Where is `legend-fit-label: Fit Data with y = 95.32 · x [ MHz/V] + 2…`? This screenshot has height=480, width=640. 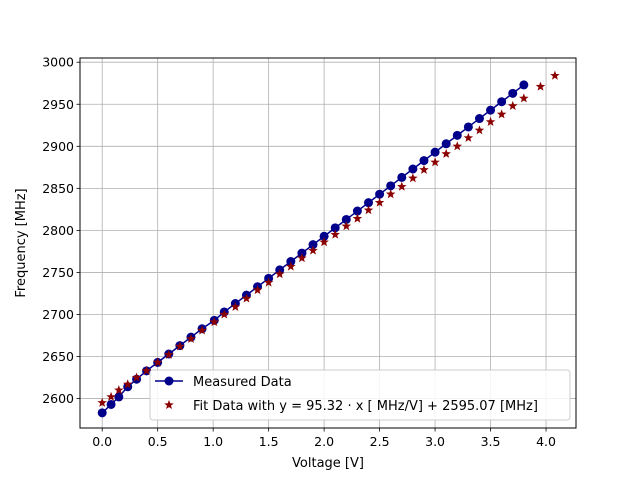 legend-fit-label: Fit Data with y = 95.32 · x [ MHz/V] + 2… is located at coordinates (365, 406).